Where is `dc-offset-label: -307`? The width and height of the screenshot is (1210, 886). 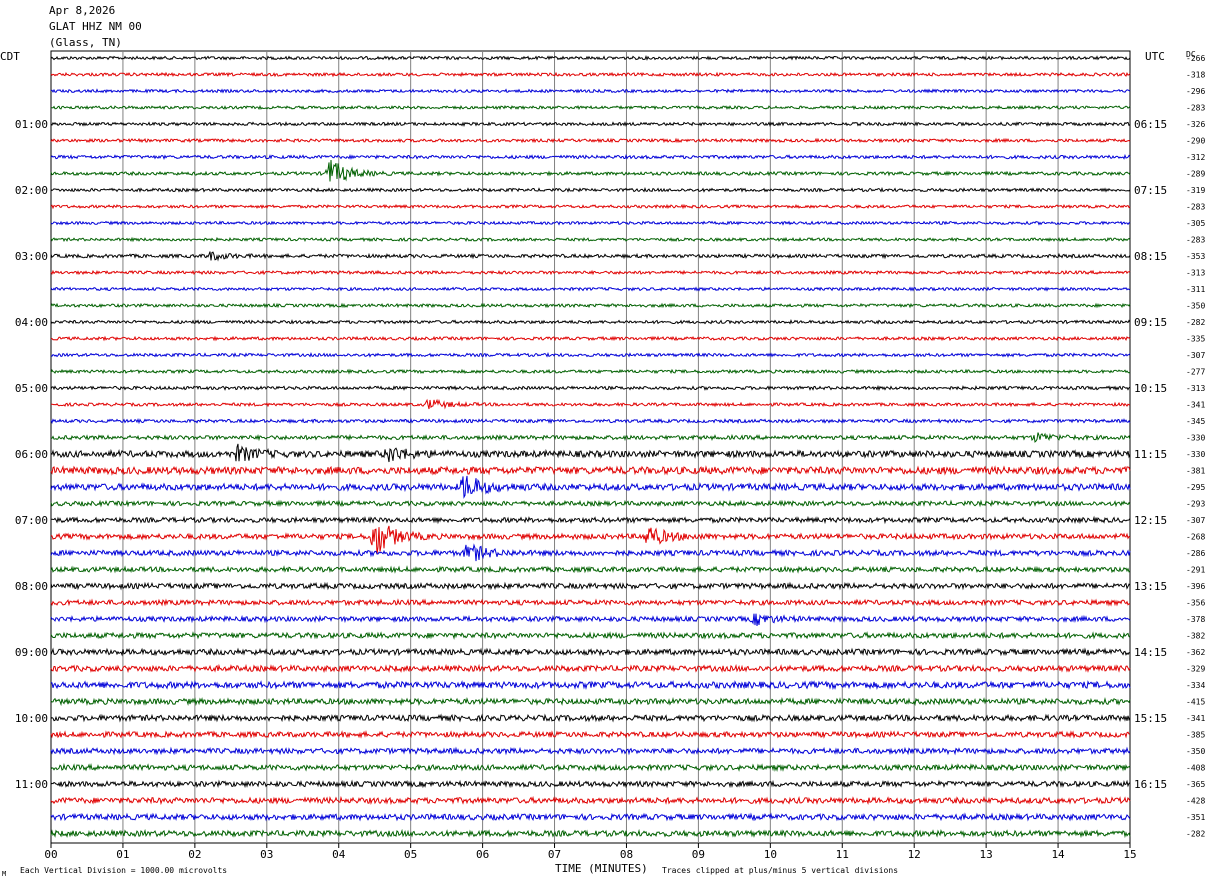 dc-offset-label: -307 is located at coordinates (1195, 520).